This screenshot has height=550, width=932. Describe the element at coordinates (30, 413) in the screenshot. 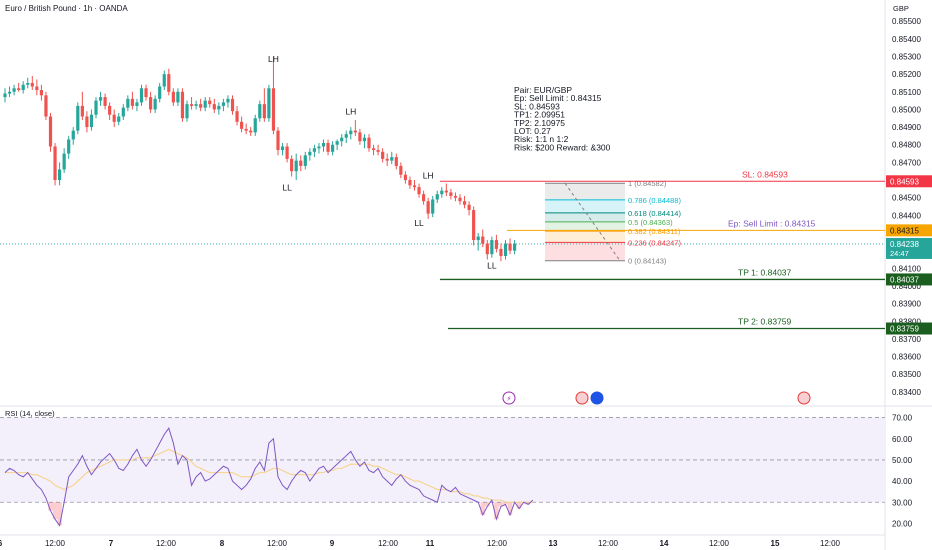

I see `rsi-label: RSI (14, close)` at that location.